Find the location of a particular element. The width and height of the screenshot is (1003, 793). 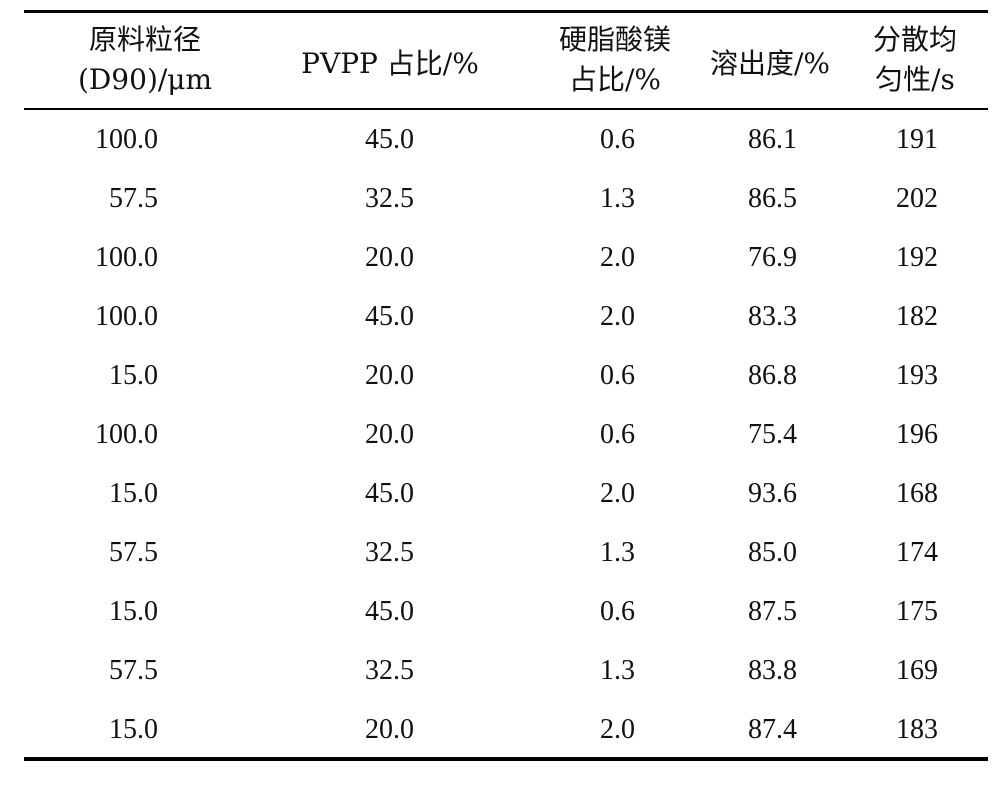

cell-dispersion: 174 is located at coordinates (917, 552).